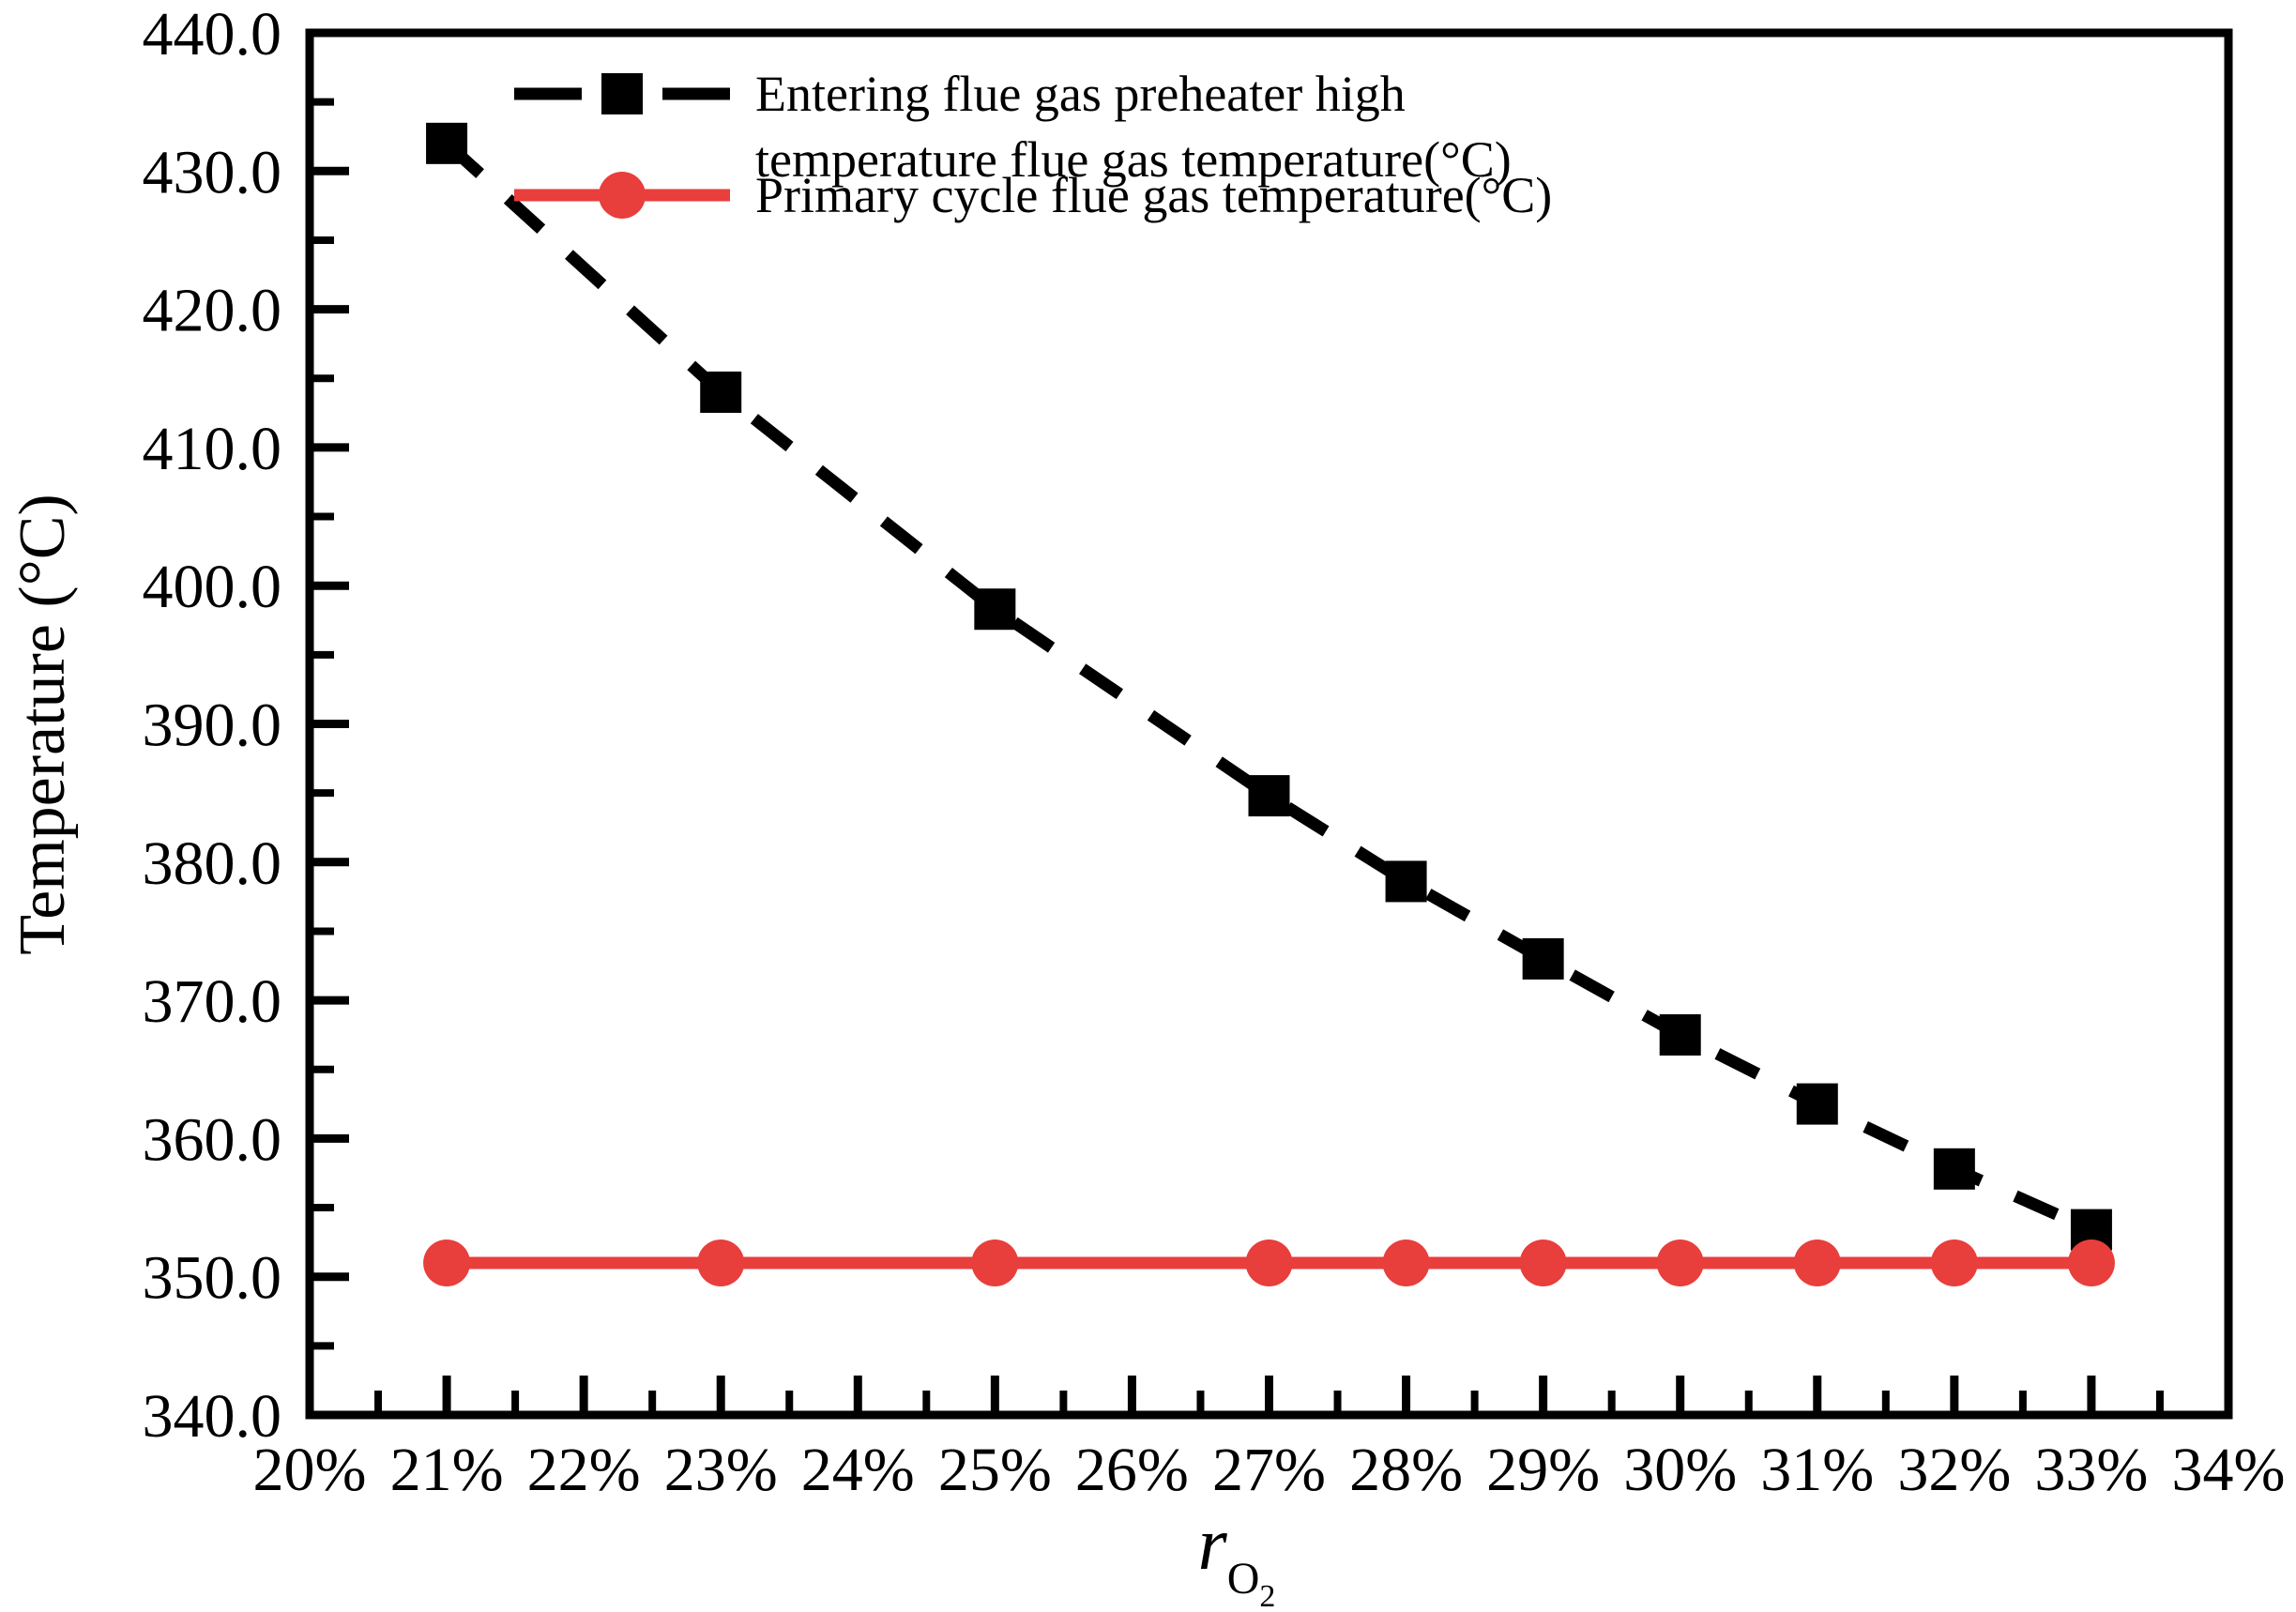 The height and width of the screenshot is (1612, 2296). Describe the element at coordinates (721, 1470) in the screenshot. I see `x-tick-label: 23%` at that location.